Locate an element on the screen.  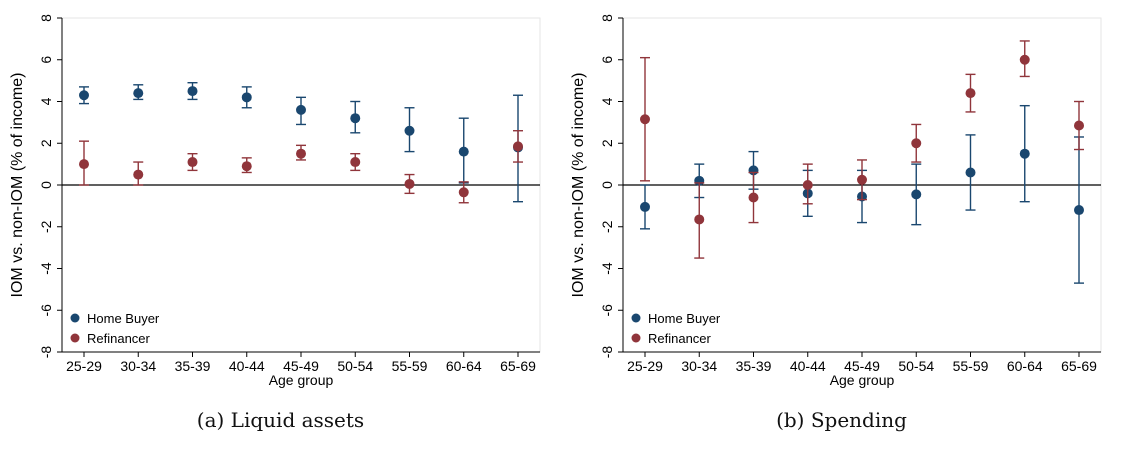
chart-caption: (b) Spending is located at coordinates (841, 420).